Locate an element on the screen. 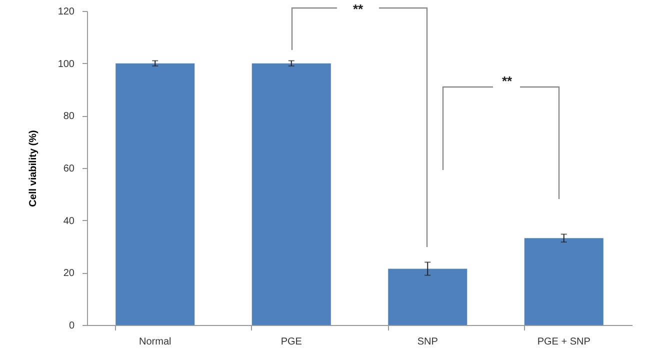 The width and height of the screenshot is (649, 350). x-tick-label: PGE + SNP is located at coordinates (564, 342).